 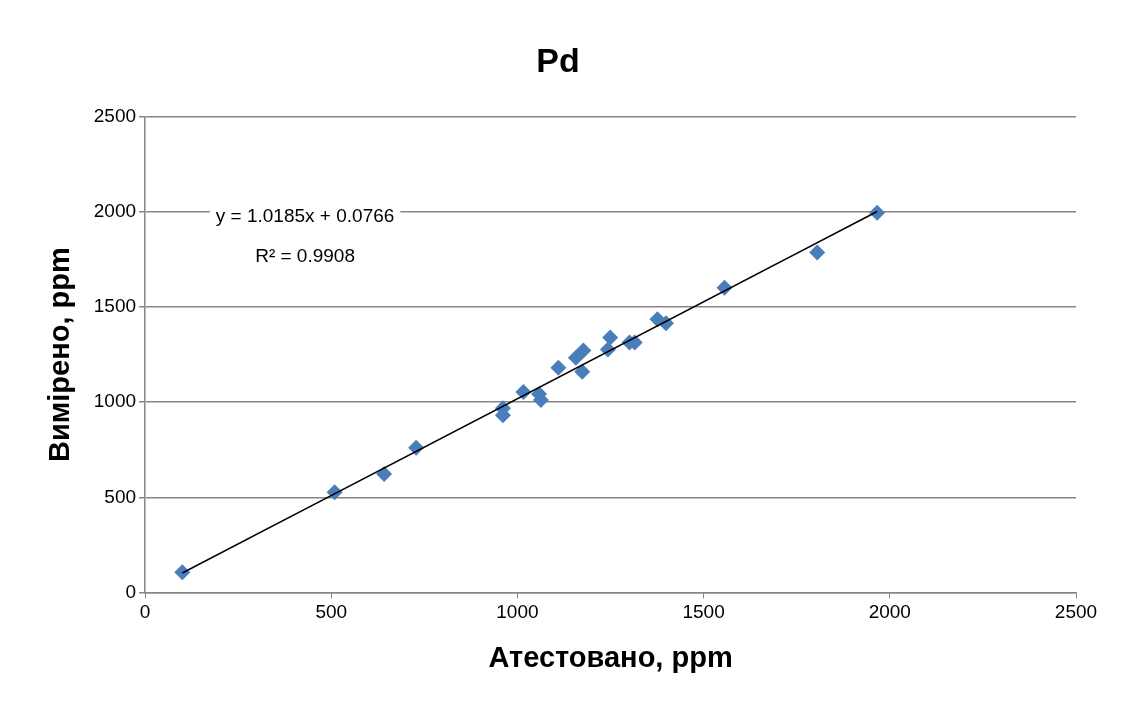 I want to click on chart-title: Pd, so click(x=558, y=59).